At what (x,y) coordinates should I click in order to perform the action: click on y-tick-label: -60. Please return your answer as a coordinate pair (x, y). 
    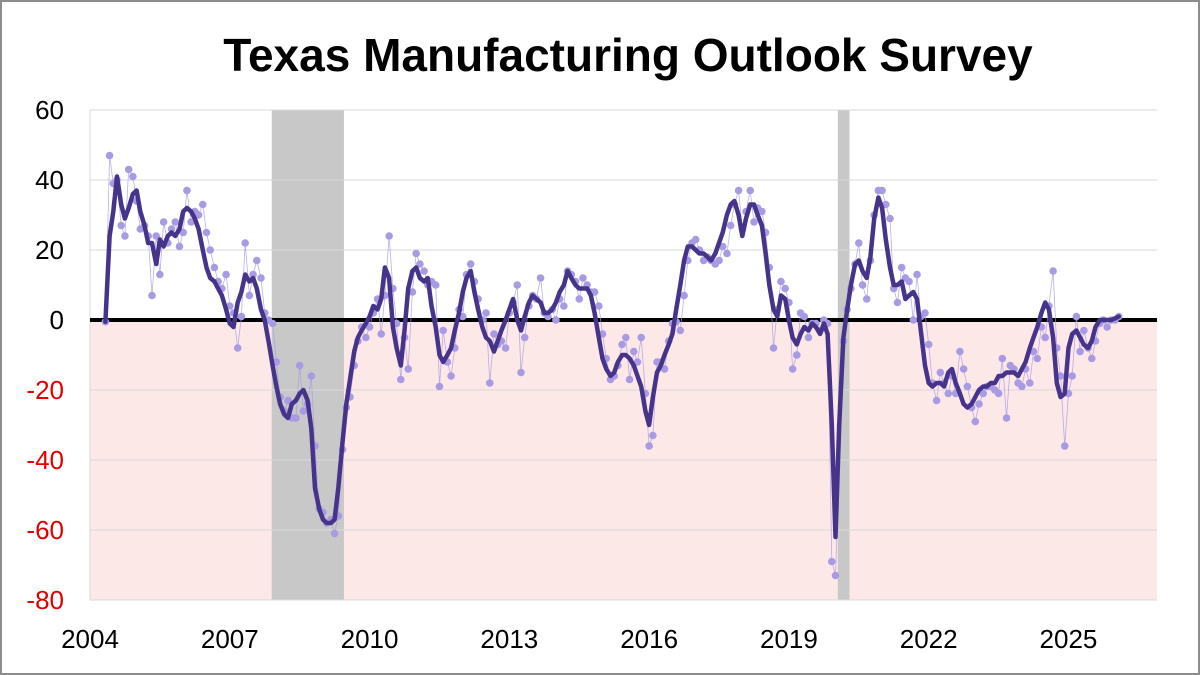
    Looking at the image, I should click on (45, 530).